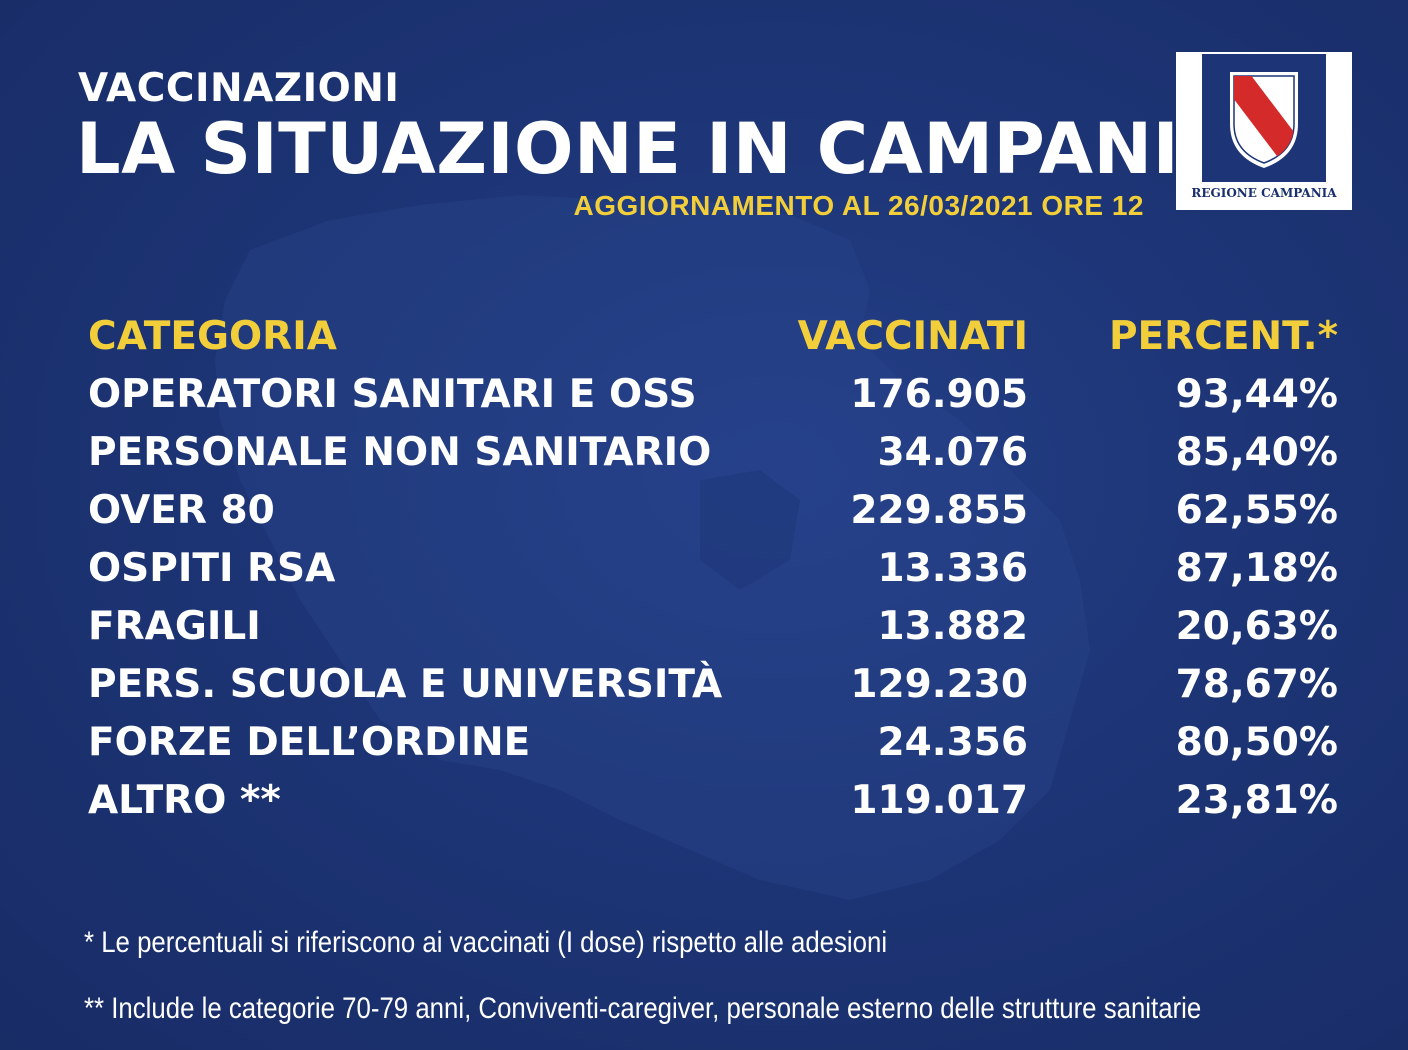 The height and width of the screenshot is (1050, 1408). What do you see at coordinates (715, 511) in the screenshot?
I see `table-row: OVER 80 229.855 62,55%` at bounding box center [715, 511].